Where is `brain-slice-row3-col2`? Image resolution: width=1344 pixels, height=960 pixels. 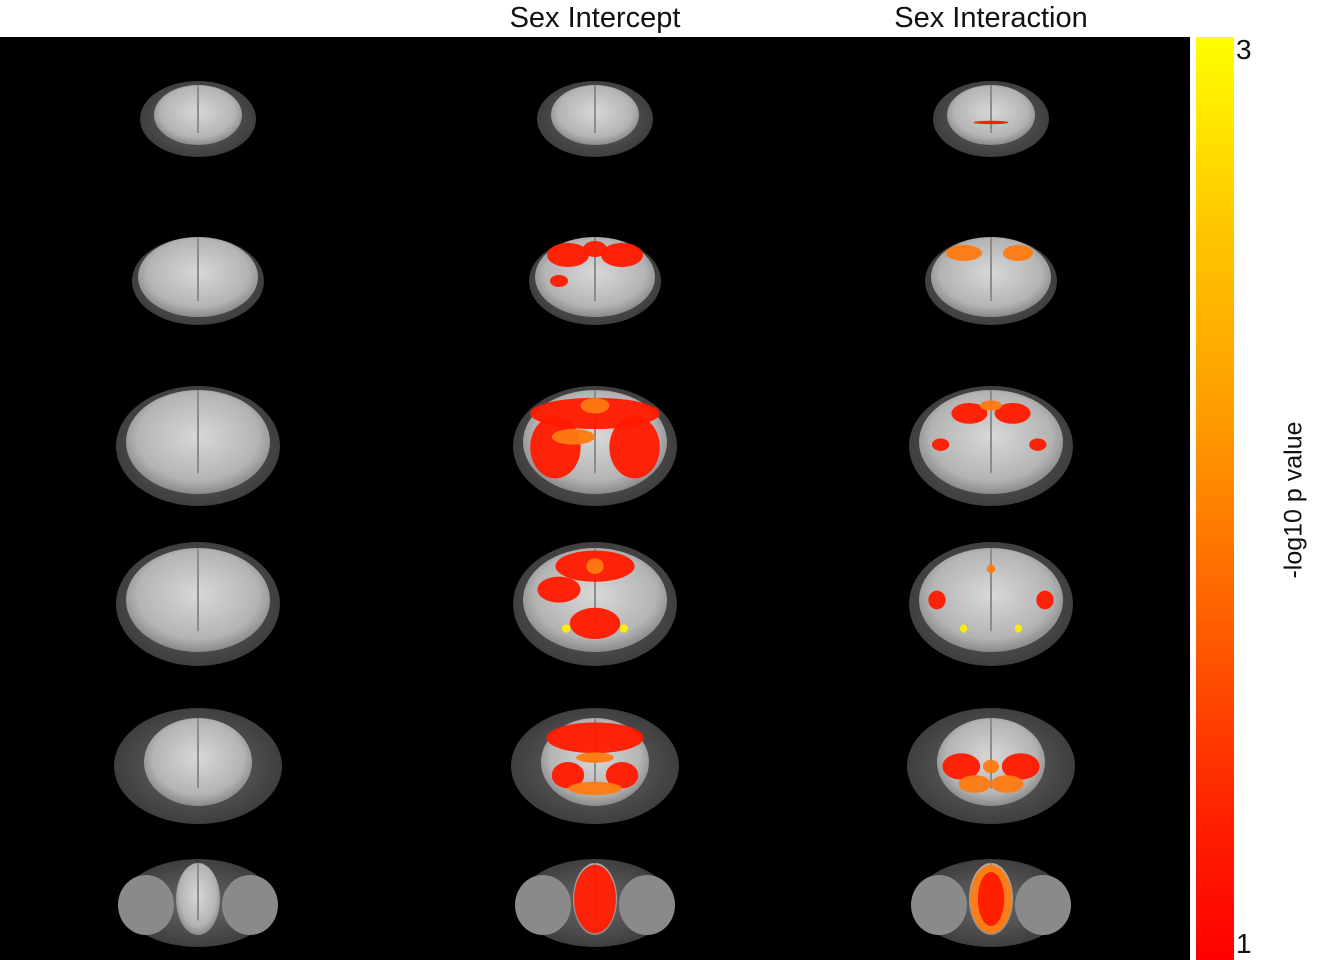
brain-slice-row3-col2 is located at coordinates (595, 446).